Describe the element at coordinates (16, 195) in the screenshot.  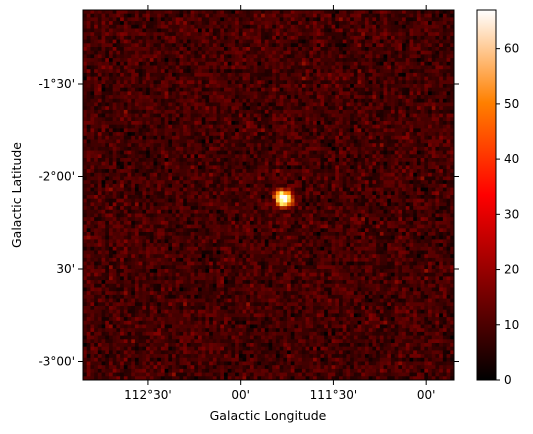
I see `y-axis-label: Galactic Latitude` at that location.